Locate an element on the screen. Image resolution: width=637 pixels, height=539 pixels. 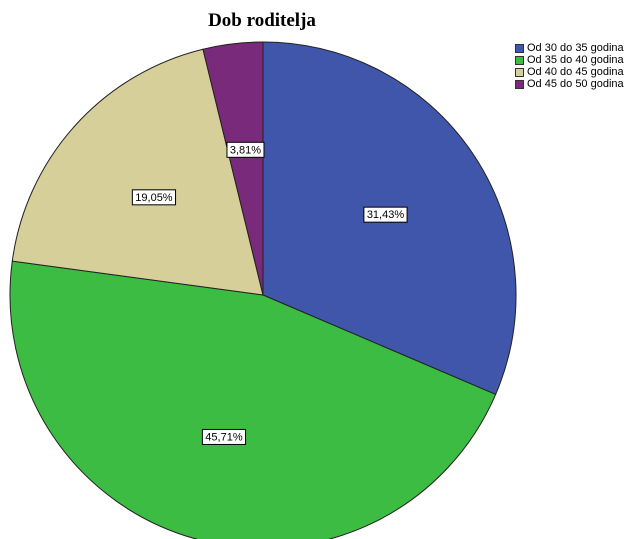
legend-item: Od 35 do 40 godina is located at coordinates (569, 60).